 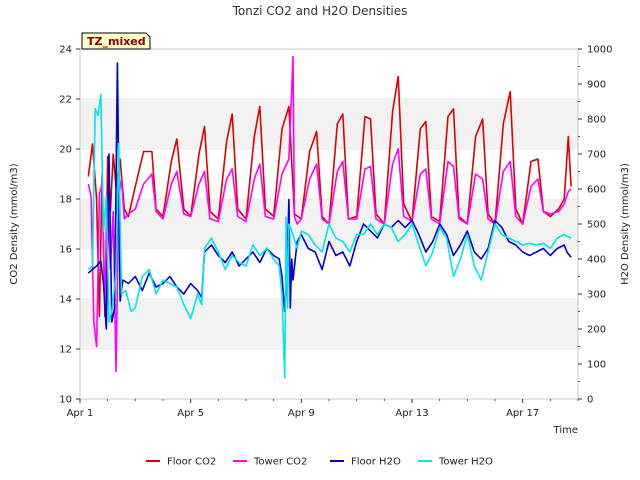 What do you see at coordinates (596, 295) in the screenshot?
I see `y-right-tick-label: 300` at bounding box center [596, 295].